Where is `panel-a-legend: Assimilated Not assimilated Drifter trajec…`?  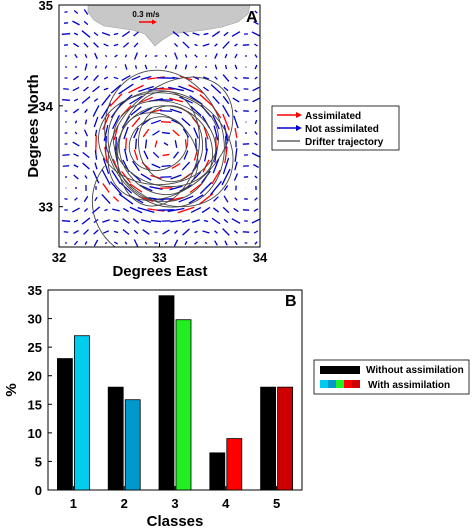 panel-a-legend: Assimilated Not assimilated Drifter trajec… is located at coordinates (335, 128).